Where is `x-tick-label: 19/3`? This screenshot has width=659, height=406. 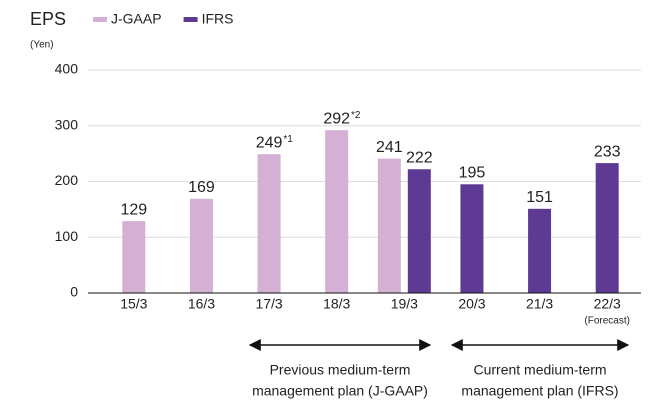 x-tick-label: 19/3 is located at coordinates (404, 304).